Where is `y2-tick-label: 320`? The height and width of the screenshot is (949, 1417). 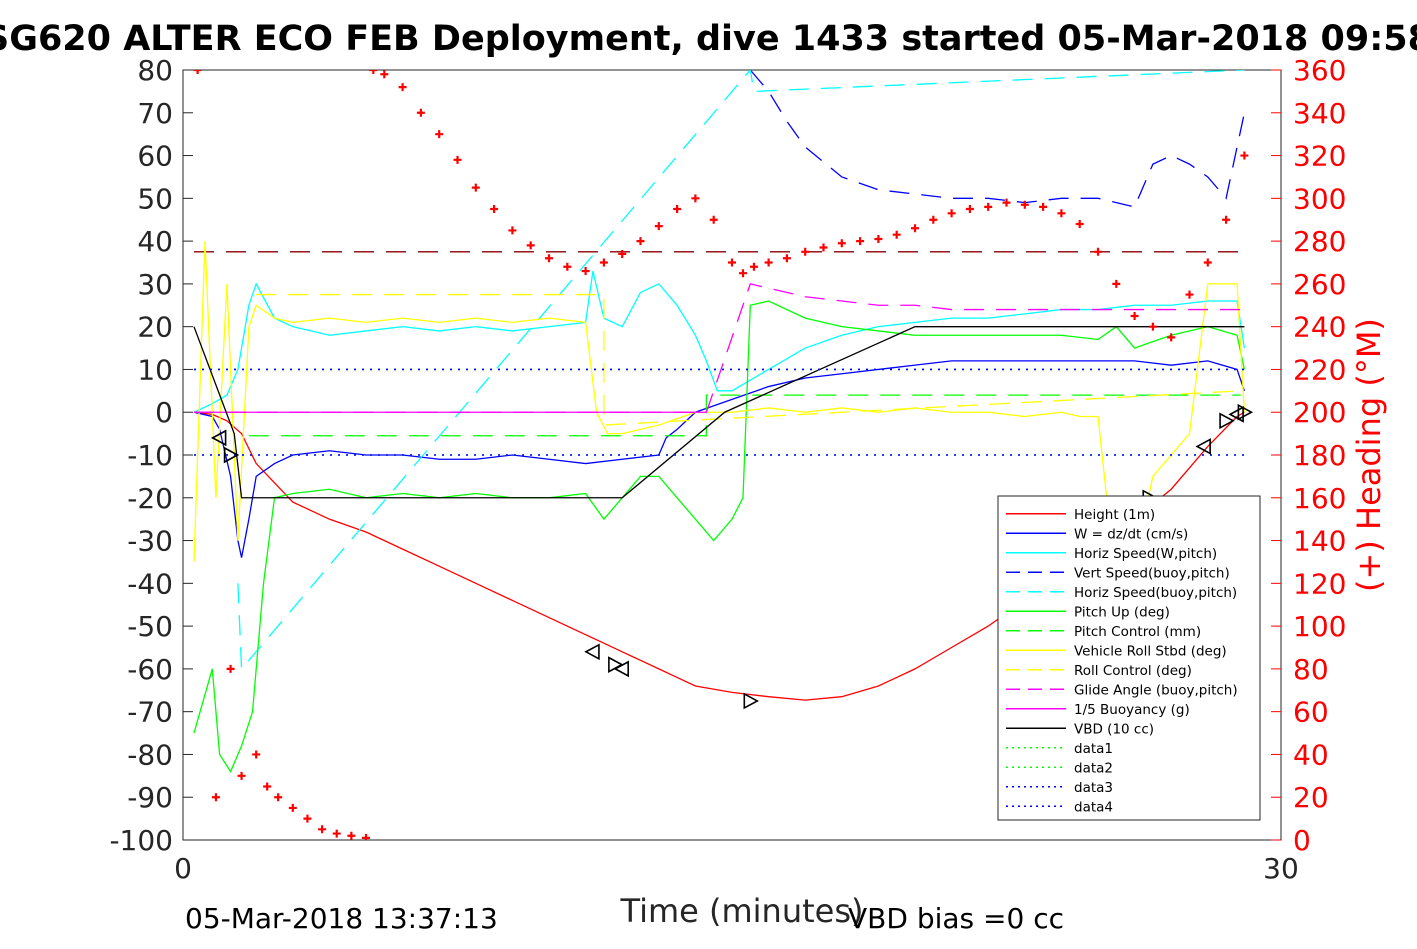
y2-tick-label: 320 is located at coordinates (1319, 156).